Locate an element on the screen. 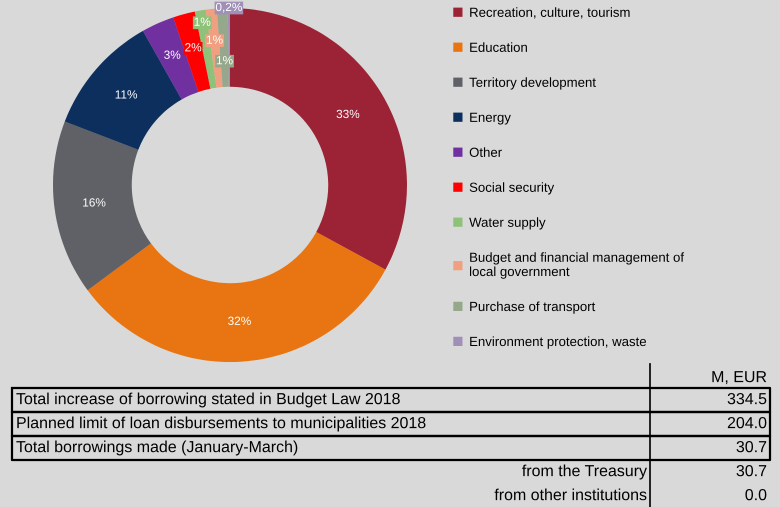  legend-label: Environment protection, waste is located at coordinates (558, 342).